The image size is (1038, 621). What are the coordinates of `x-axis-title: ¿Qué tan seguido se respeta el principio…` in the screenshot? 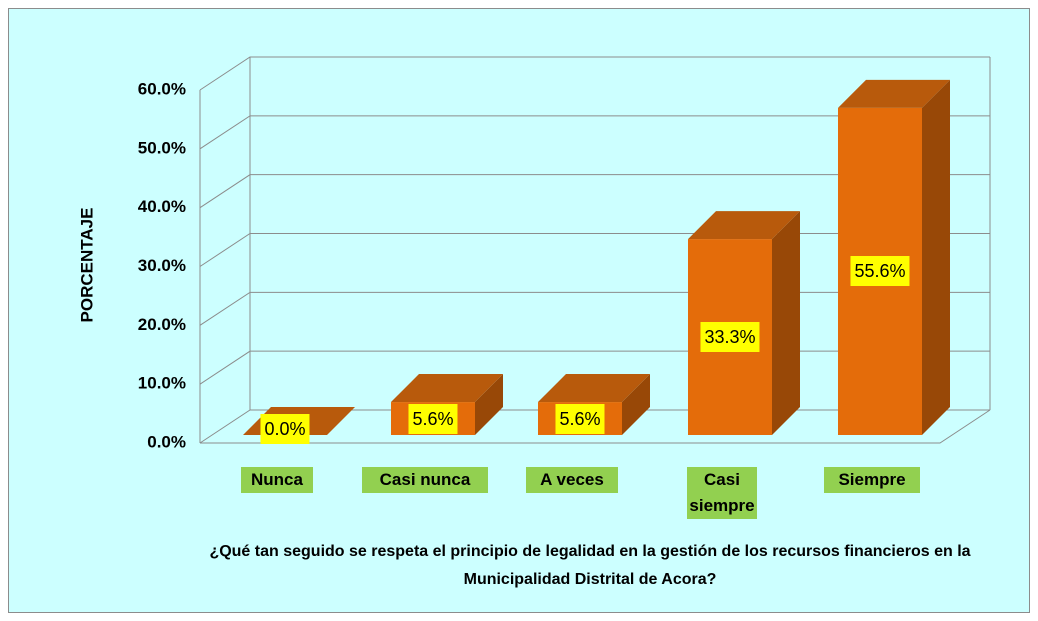 It's located at (590, 565).